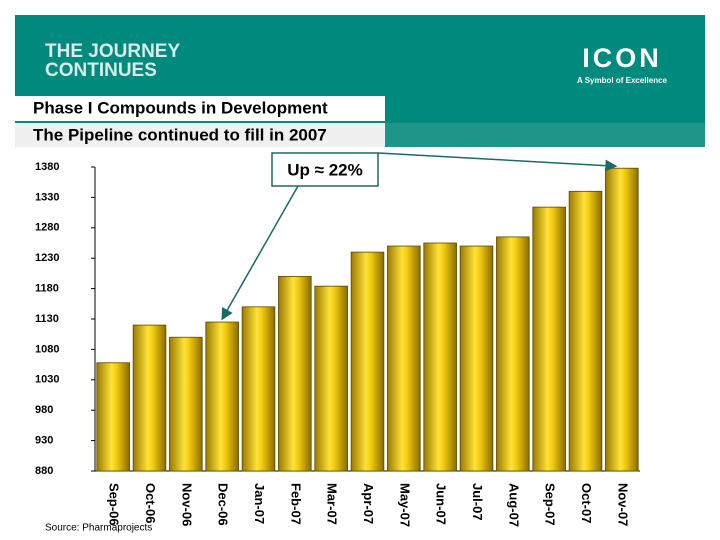  I want to click on source: Source: Pharmaprojects, so click(98, 528).